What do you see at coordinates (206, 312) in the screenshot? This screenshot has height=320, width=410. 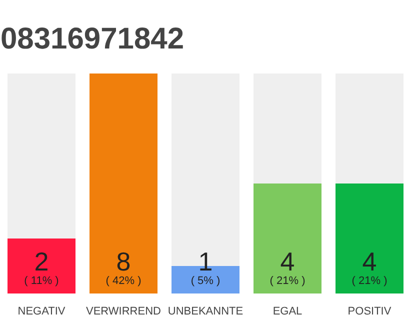 I see `x-tick-label: UNBEKANNTE` at bounding box center [206, 312].